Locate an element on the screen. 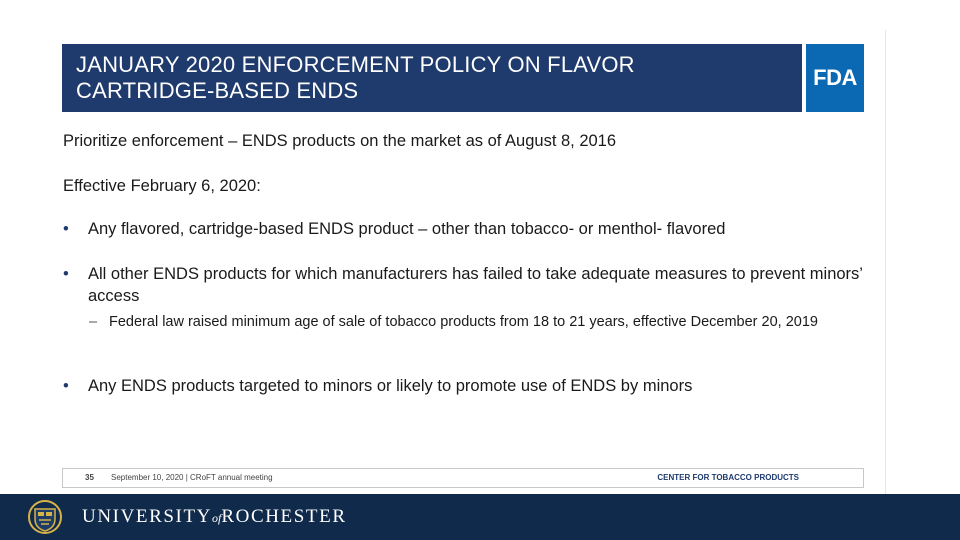 The width and height of the screenshot is (960, 540). fda-logo: FDA is located at coordinates (835, 78).